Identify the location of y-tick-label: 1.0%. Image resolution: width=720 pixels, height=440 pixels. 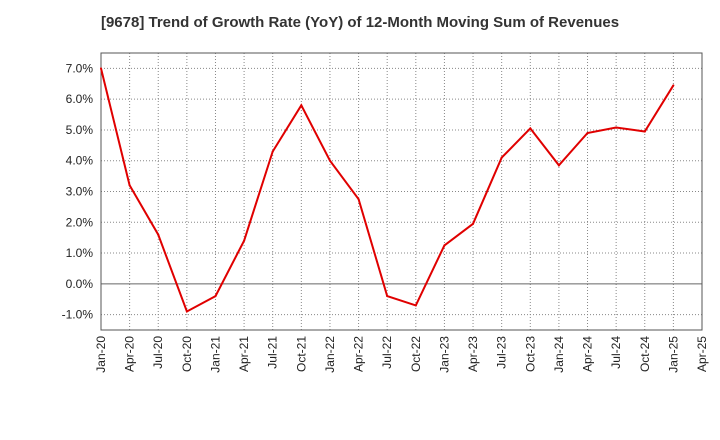
(80, 253).